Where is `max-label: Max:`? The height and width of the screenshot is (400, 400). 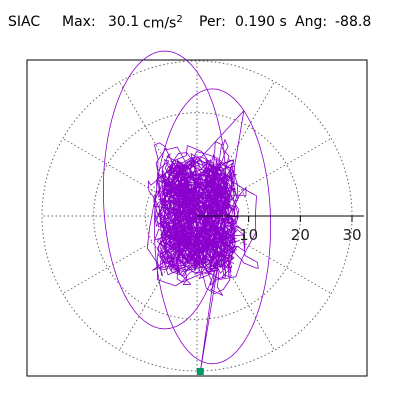 max-label: Max: is located at coordinates (79, 22).